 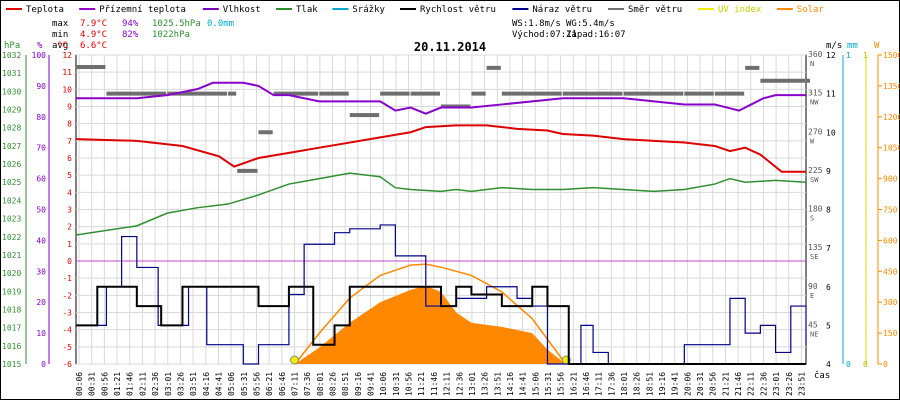 I want to click on x-tick-label: 21:46, so click(x=738, y=384).